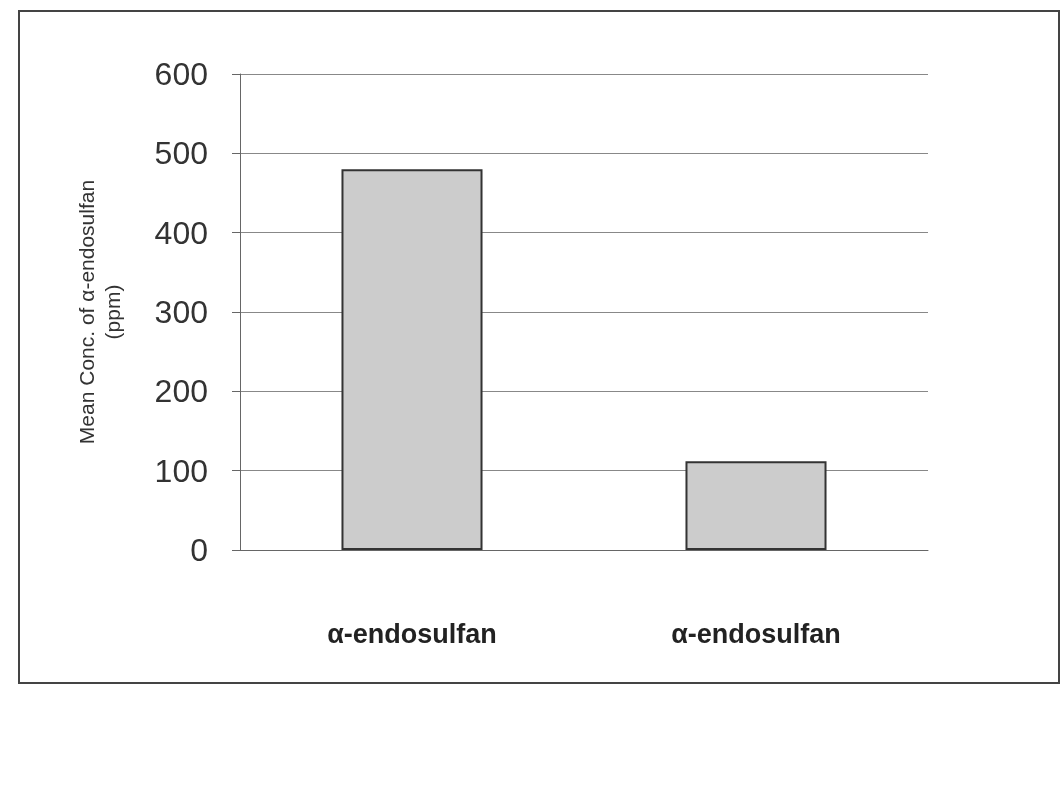 The image size is (1060, 786). What do you see at coordinates (181, 391) in the screenshot?
I see `y-tick-label: 200` at bounding box center [181, 391].